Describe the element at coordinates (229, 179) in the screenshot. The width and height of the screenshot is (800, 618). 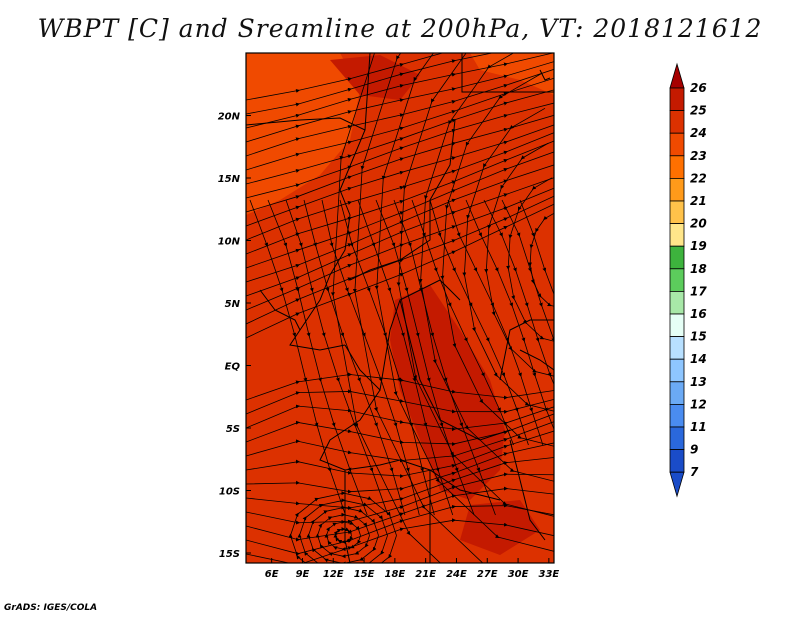
I see `y-tick-label: 15N` at that location.